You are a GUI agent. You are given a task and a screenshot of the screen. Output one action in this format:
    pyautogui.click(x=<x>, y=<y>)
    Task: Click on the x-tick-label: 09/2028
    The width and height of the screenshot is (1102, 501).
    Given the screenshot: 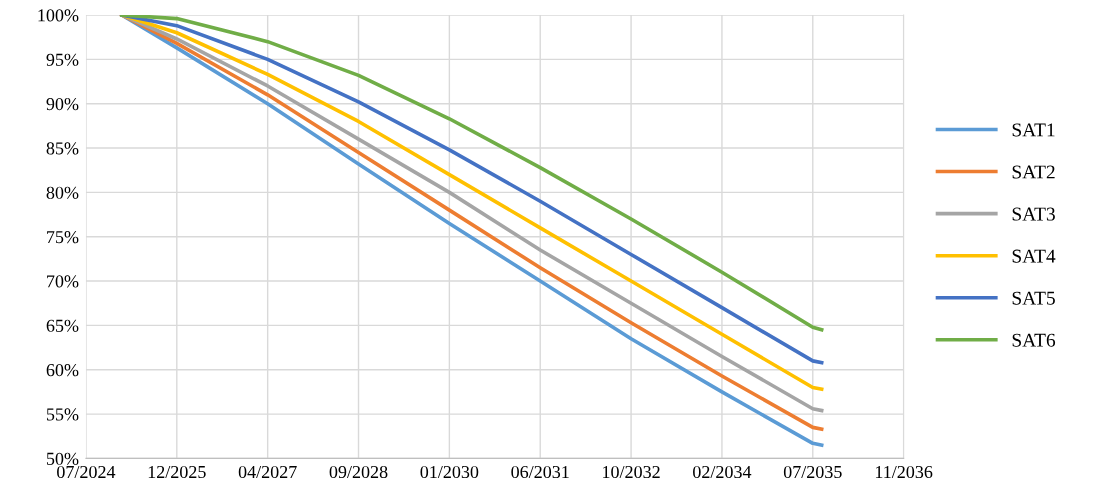 What is the action you would take?
    pyautogui.click(x=358, y=472)
    